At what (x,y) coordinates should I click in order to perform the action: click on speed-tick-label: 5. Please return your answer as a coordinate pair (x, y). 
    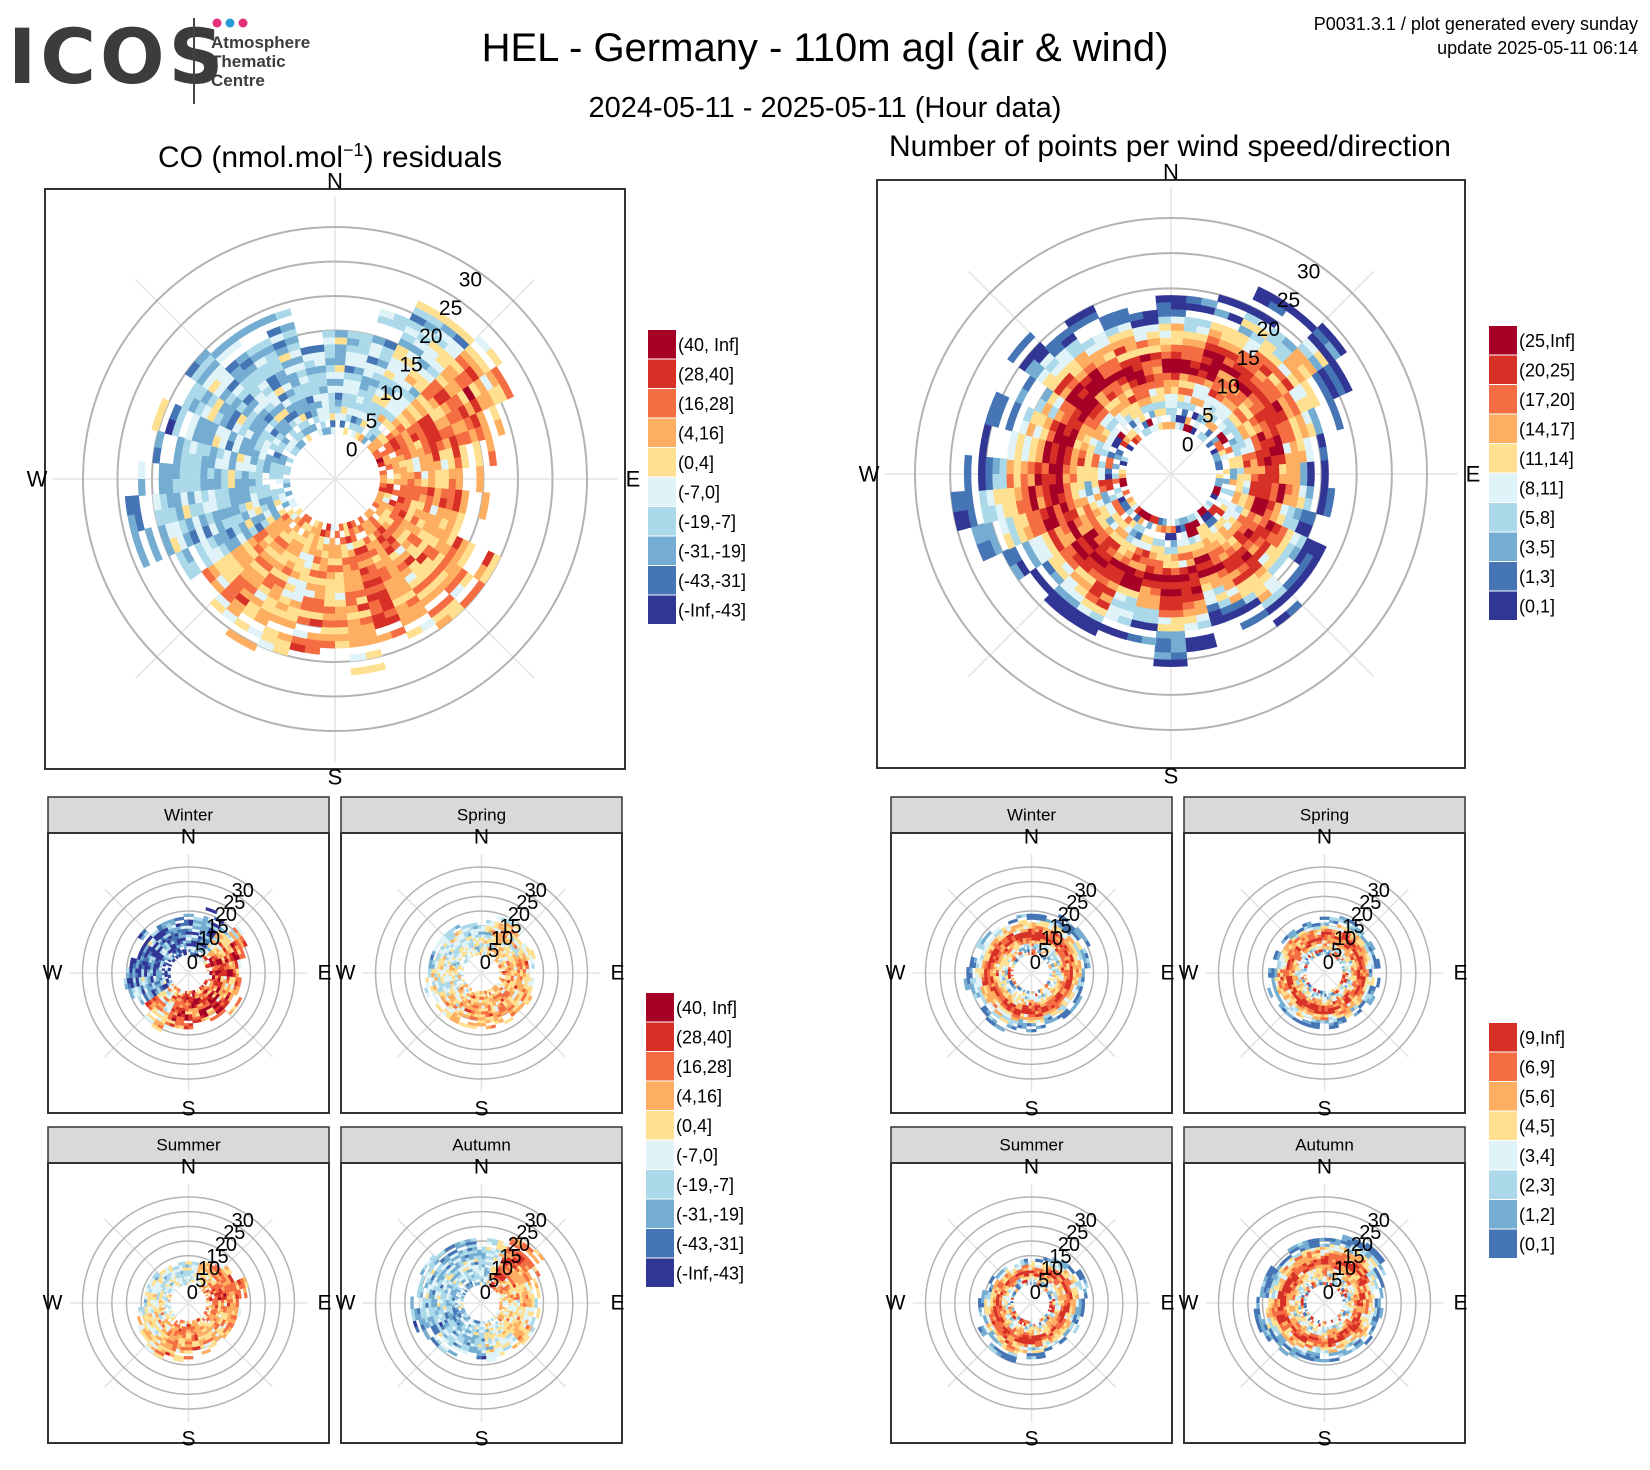
    Looking at the image, I should click on (372, 421).